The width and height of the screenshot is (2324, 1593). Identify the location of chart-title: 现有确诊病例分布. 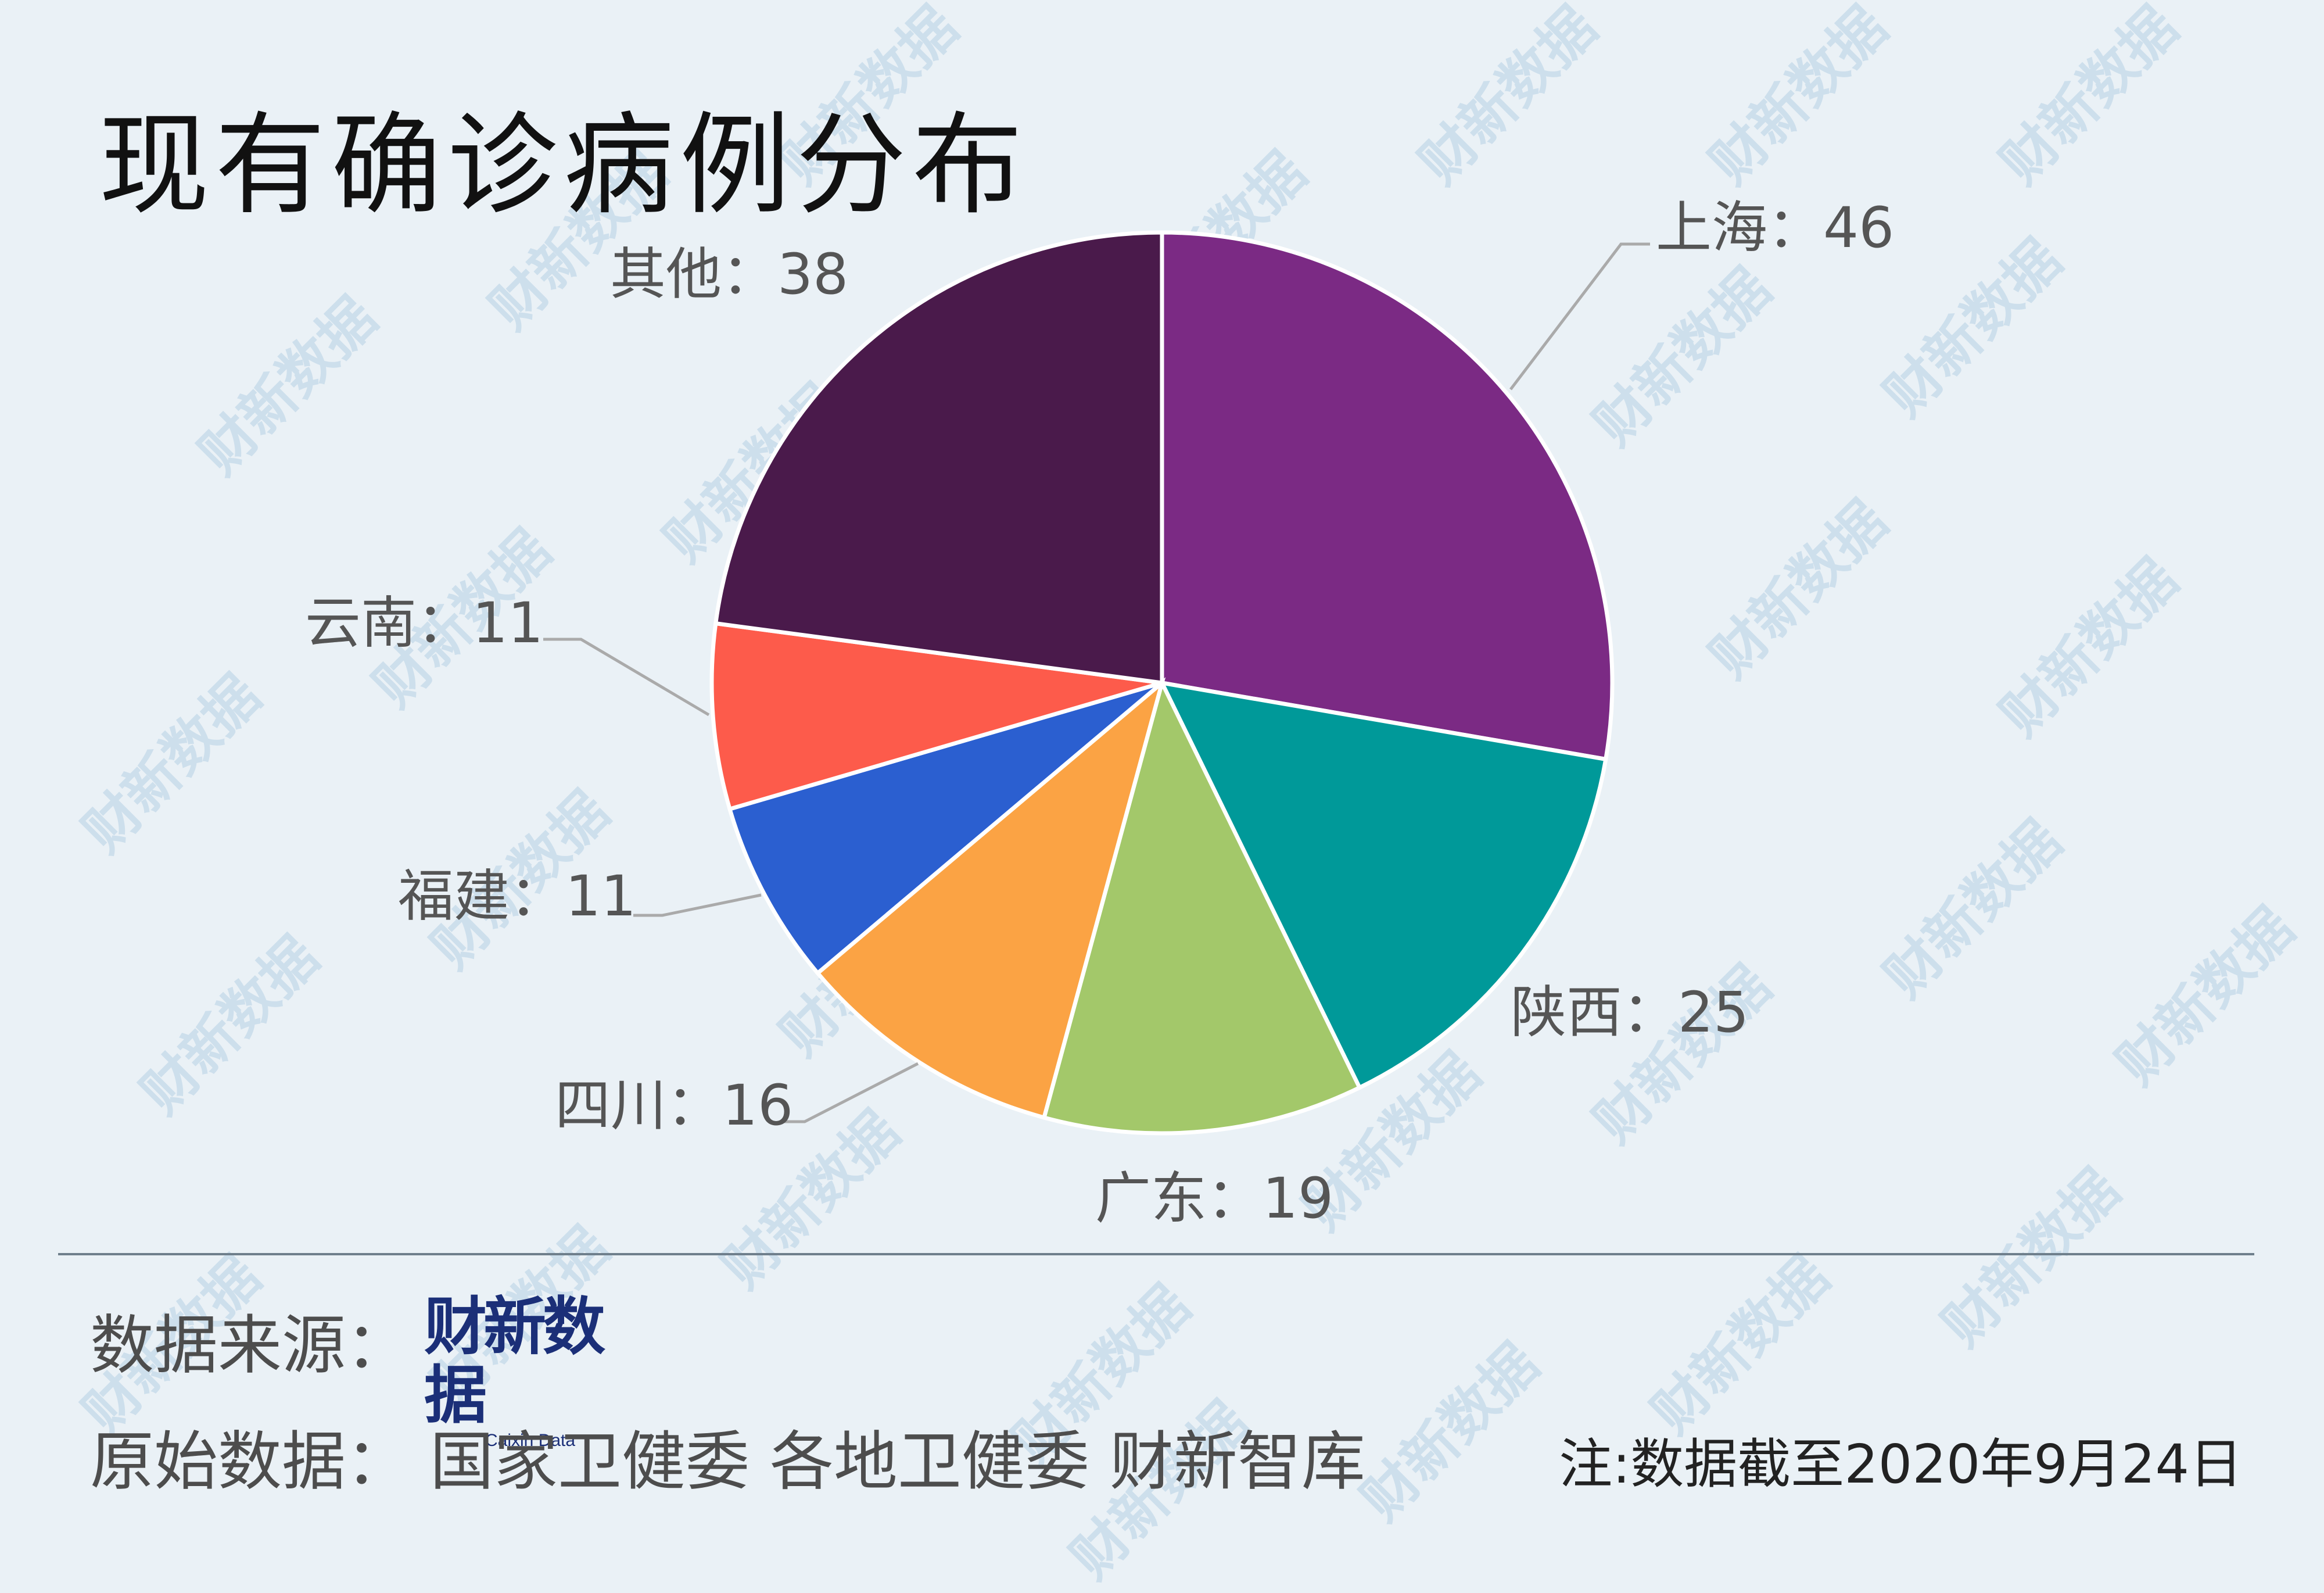
(564, 165).